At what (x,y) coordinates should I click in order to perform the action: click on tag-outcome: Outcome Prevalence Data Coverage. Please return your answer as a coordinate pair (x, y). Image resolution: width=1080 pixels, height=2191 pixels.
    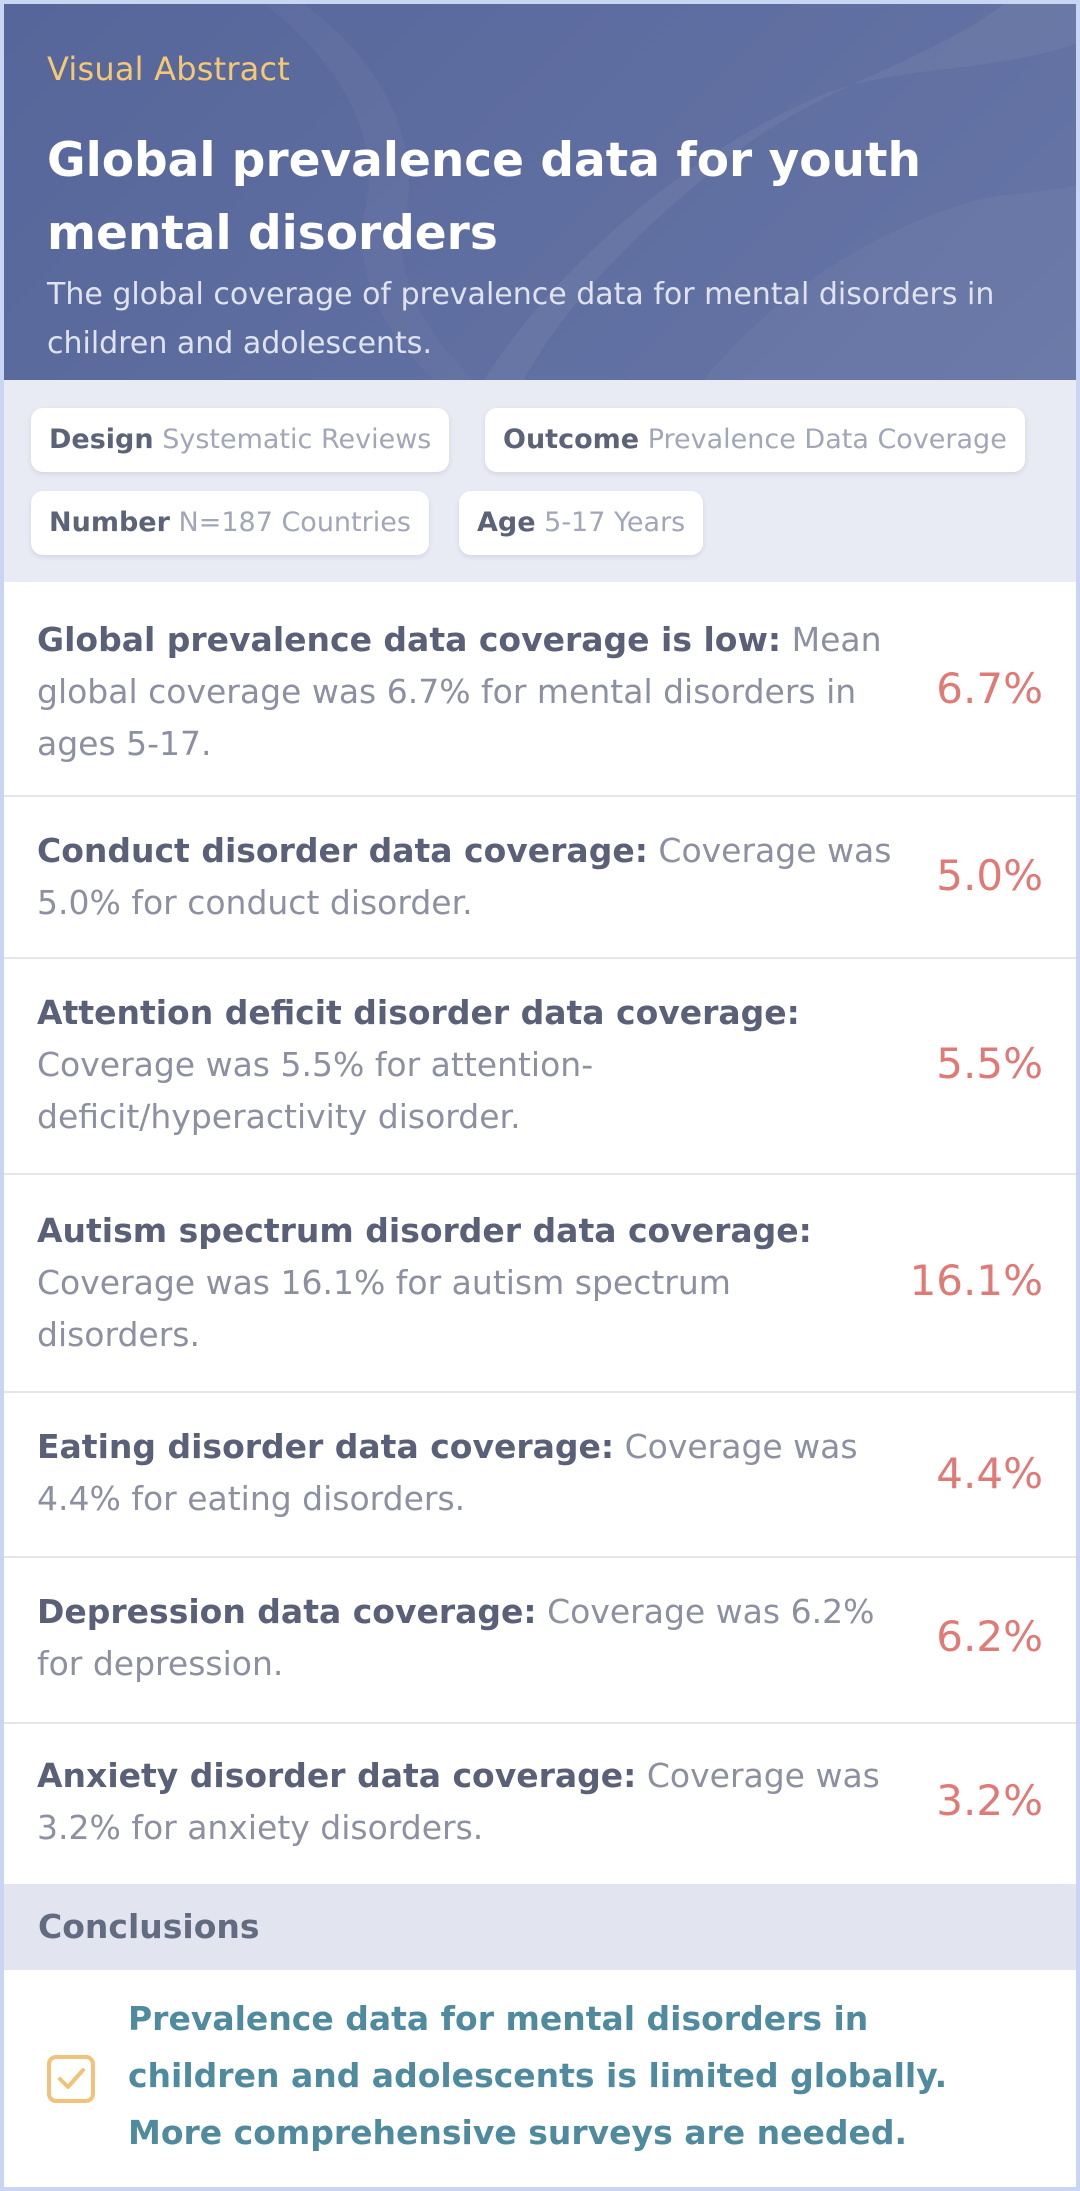
    Looking at the image, I should click on (755, 440).